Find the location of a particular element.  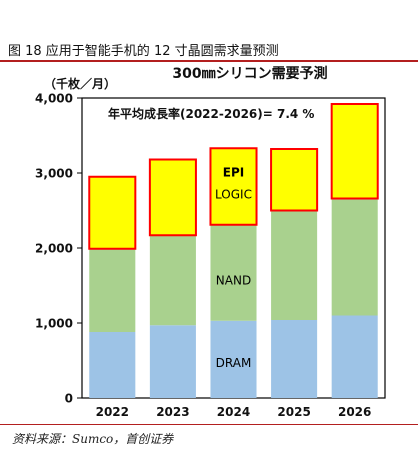

bar-segment-epi-logic-2023 is located at coordinates (172, 197).